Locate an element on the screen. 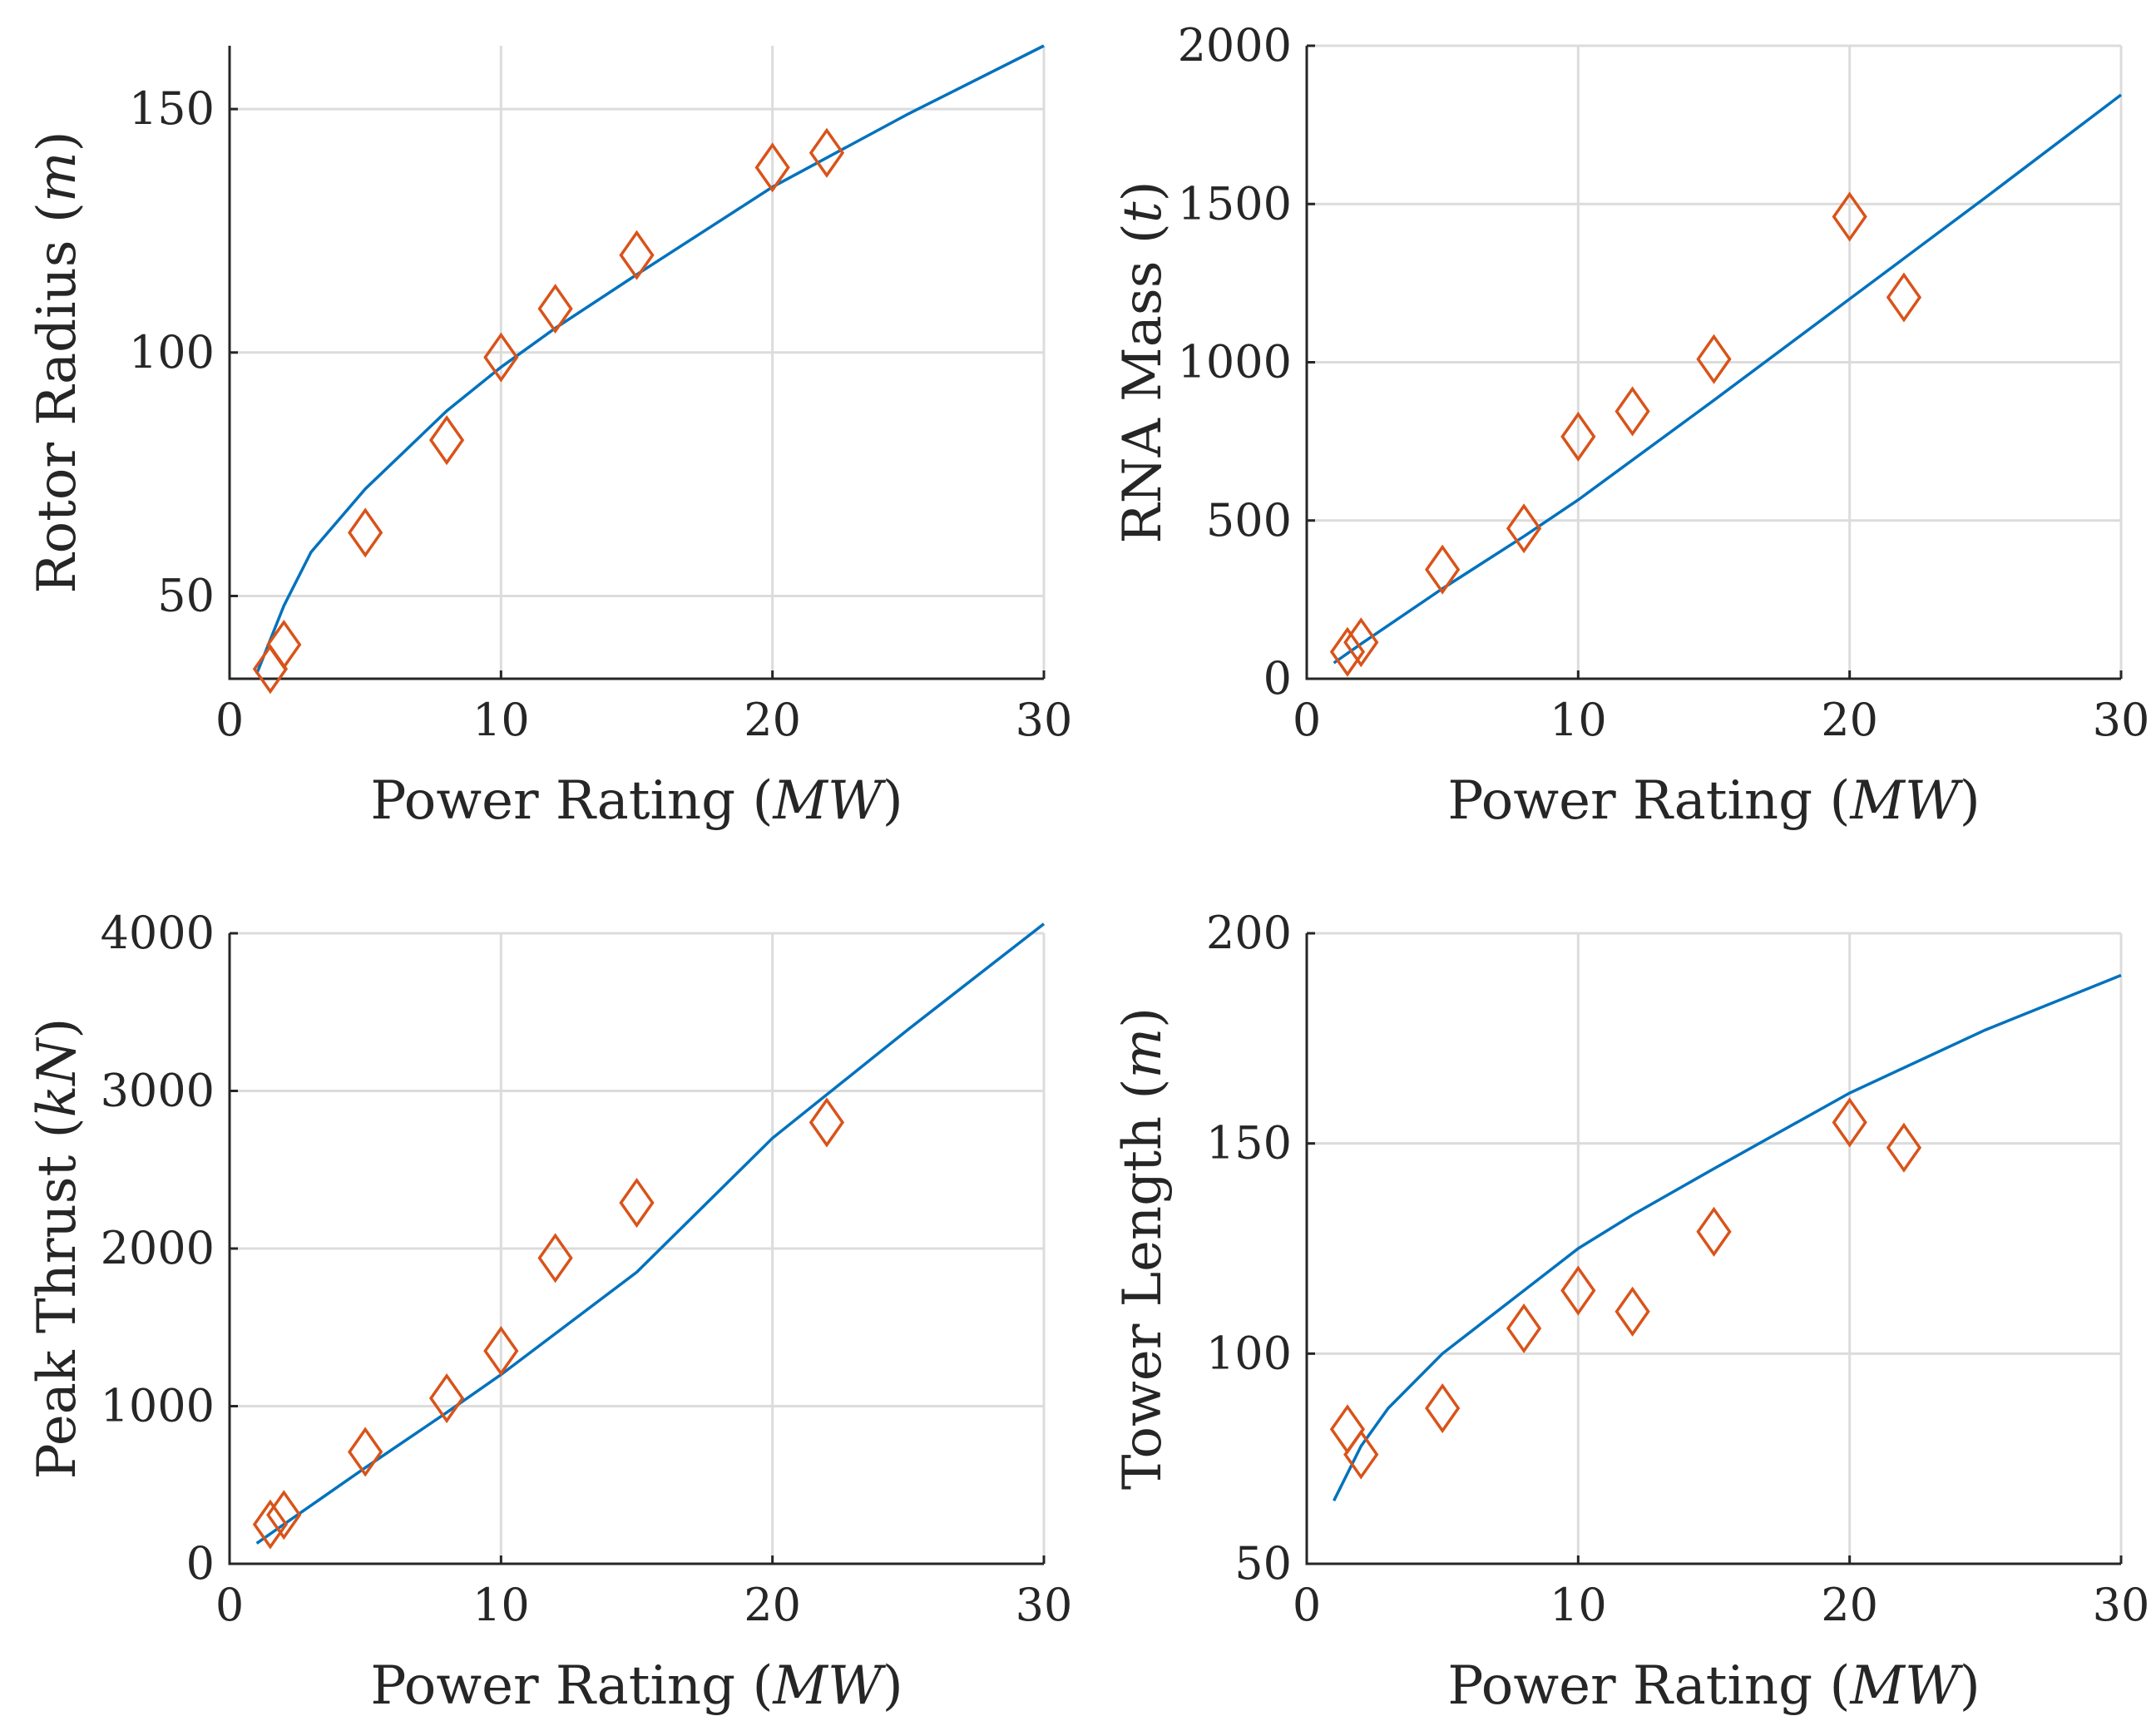  tower-length-ylabel: Tower Length (m) is located at coordinates (1143, 1248).